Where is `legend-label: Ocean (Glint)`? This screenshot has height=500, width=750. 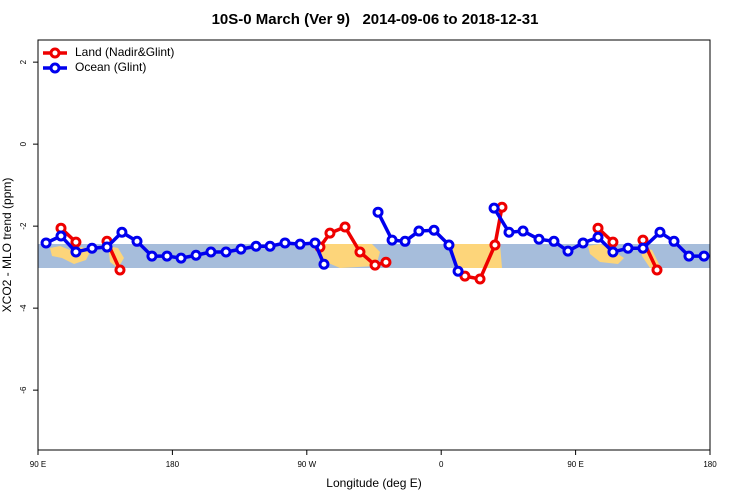
legend-label: Ocean (Glint) is located at coordinates (110, 67).